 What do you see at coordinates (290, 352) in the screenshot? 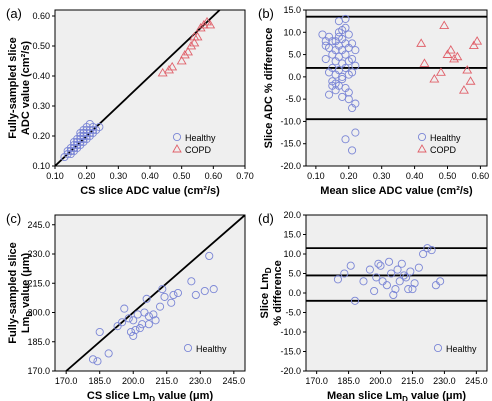
I see `y-tick-label: -15.0` at bounding box center [290, 352].